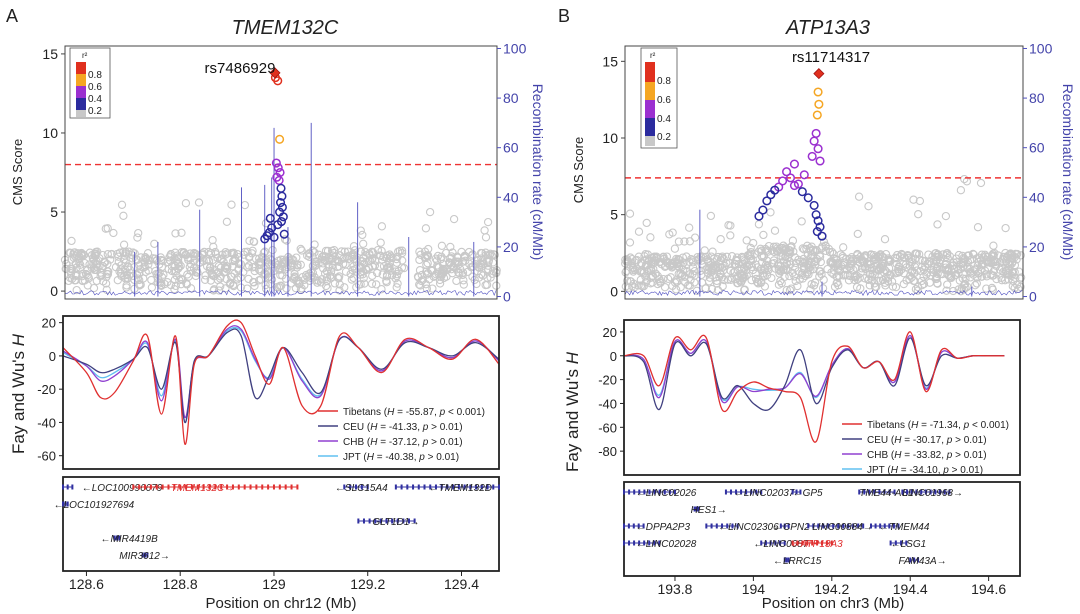  What do you see at coordinates (274, 584) in the screenshot?
I see `x-tick-label: 129` at bounding box center [274, 584].